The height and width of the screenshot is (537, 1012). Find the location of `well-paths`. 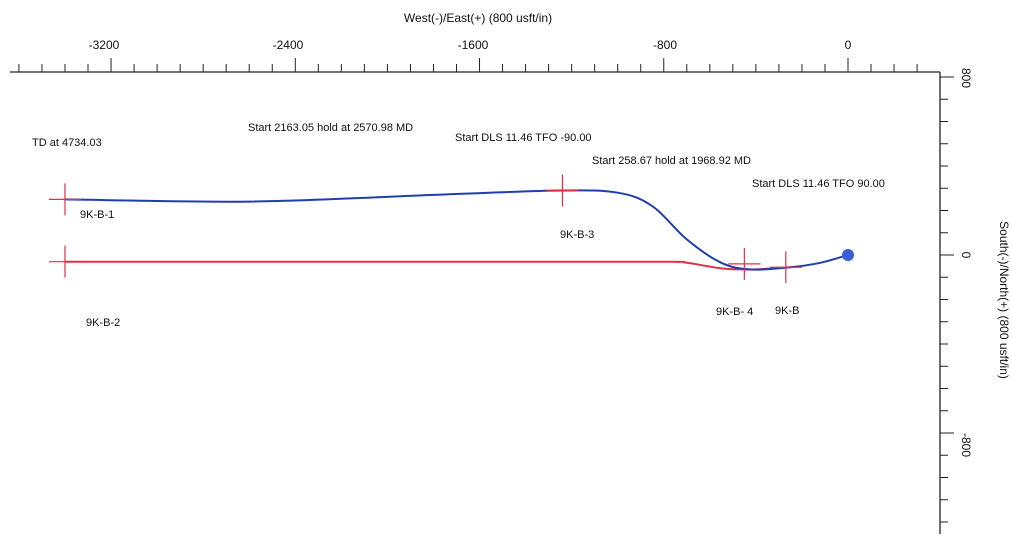

well-paths is located at coordinates (456, 230).